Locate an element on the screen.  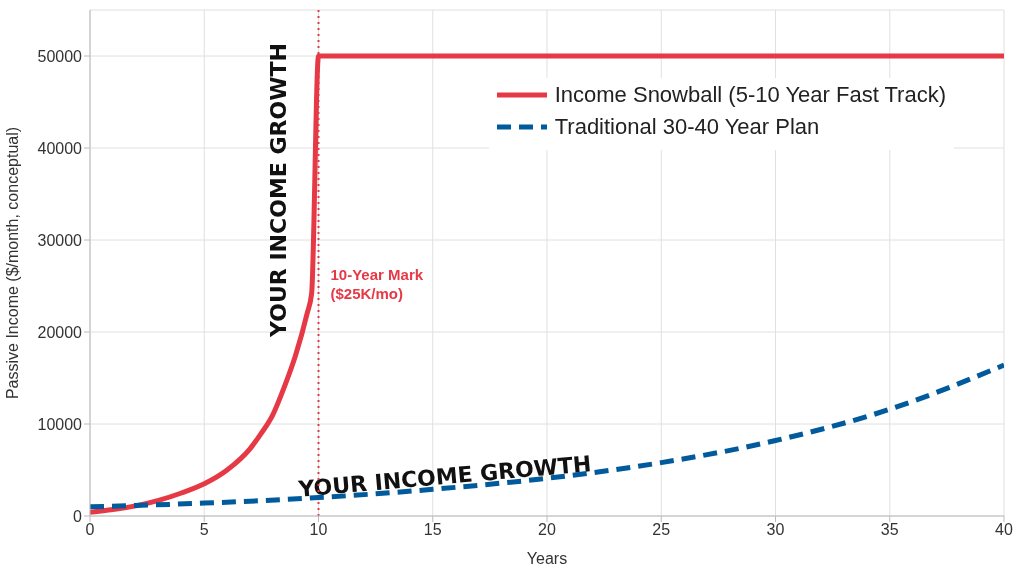
y-tick-label: 0 is located at coordinates (78, 516).